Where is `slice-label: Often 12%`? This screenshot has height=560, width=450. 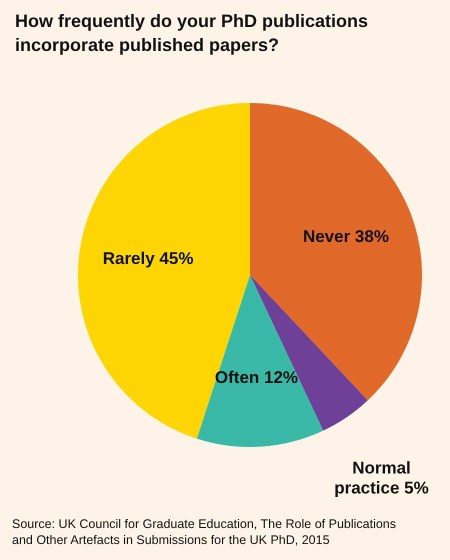 slice-label: Often 12% is located at coordinates (256, 377).